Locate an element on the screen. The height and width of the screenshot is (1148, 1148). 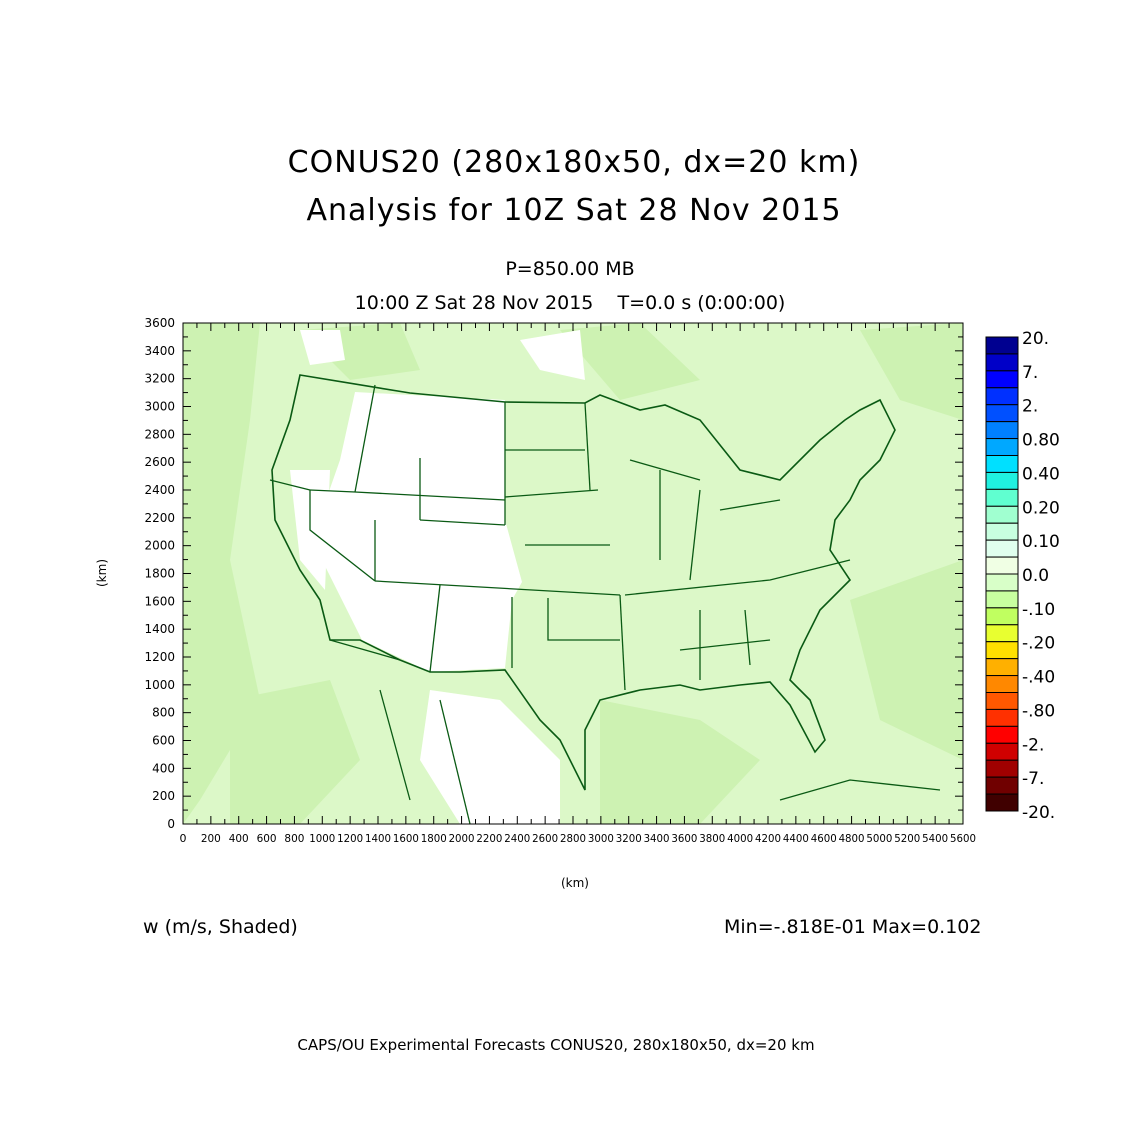
x-tick-label: 800 is located at coordinates (294, 838).